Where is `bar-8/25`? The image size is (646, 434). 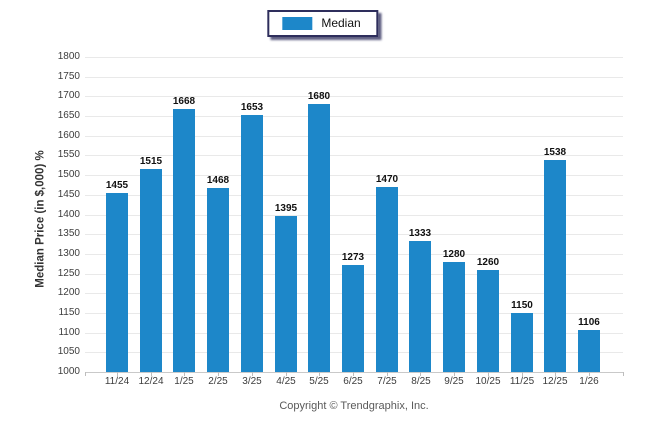
bar-8/25 is located at coordinates (420, 306).